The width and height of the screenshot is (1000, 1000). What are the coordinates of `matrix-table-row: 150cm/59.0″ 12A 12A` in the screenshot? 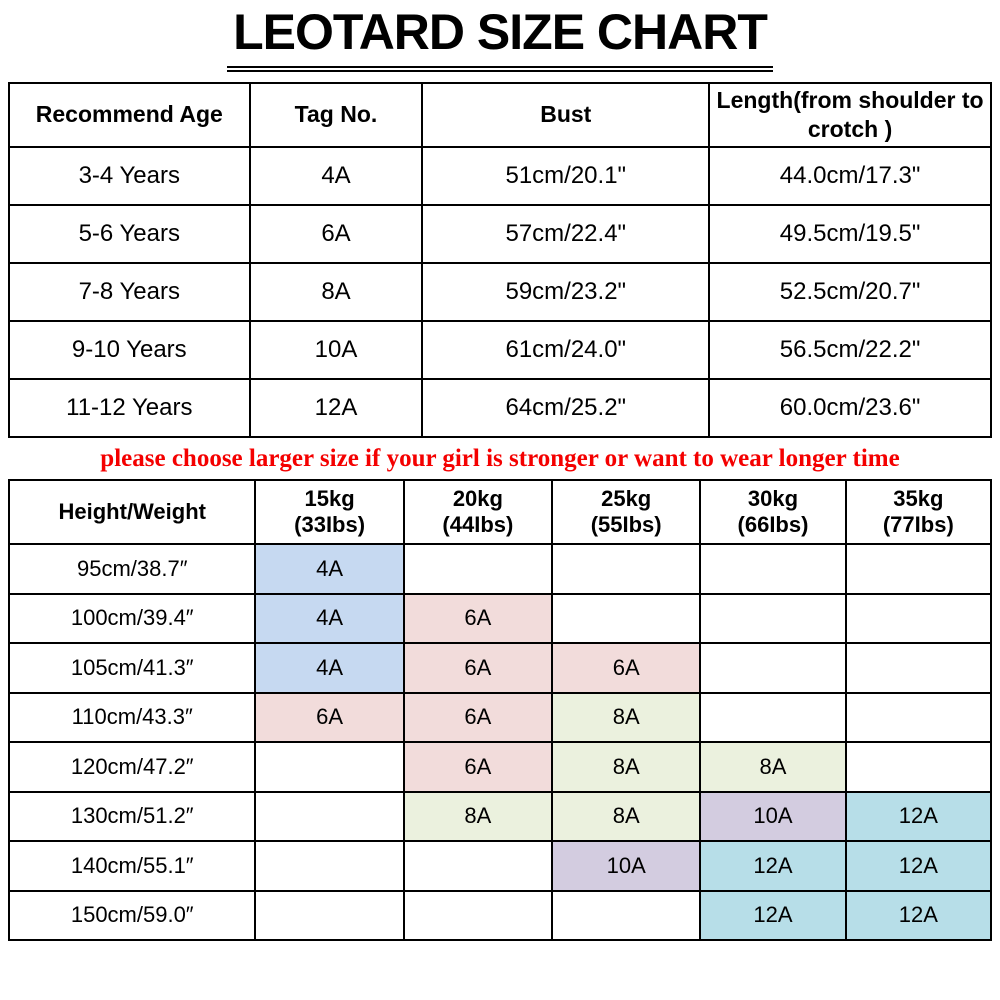 It's located at (500, 915).